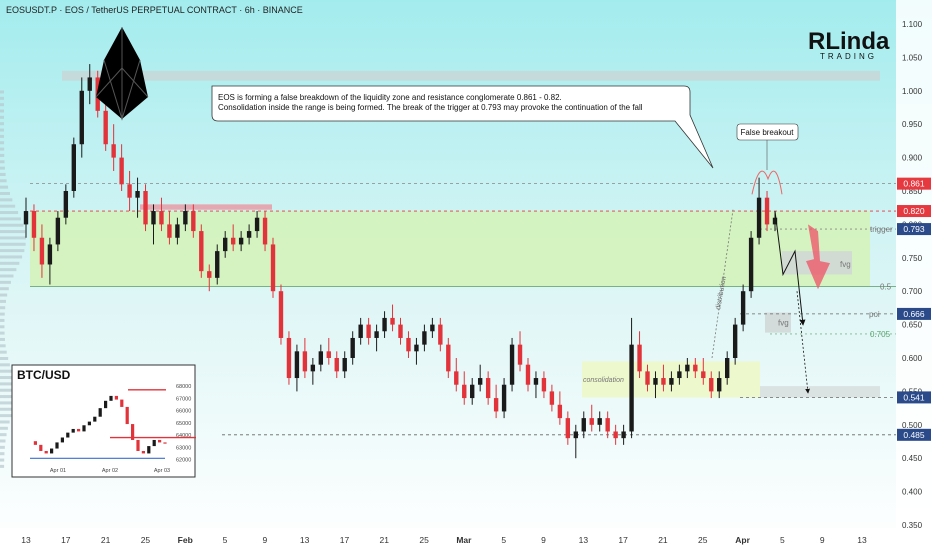 The width and height of the screenshot is (932, 555). Describe the element at coordinates (790, 268) in the screenshot. I see `projection-path` at that location.